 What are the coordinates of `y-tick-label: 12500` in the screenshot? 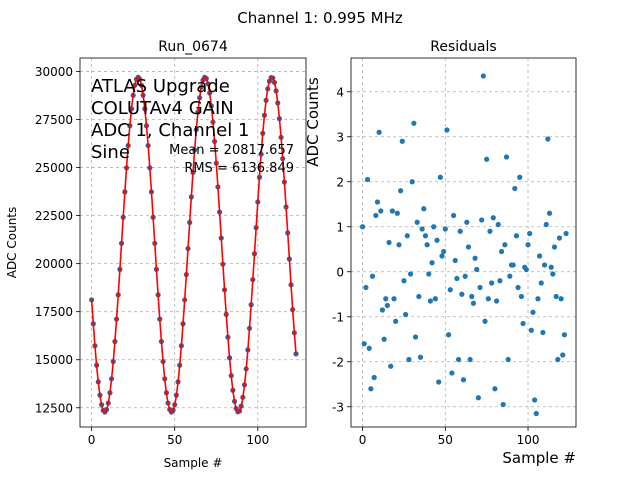 It's located at (54, 408).